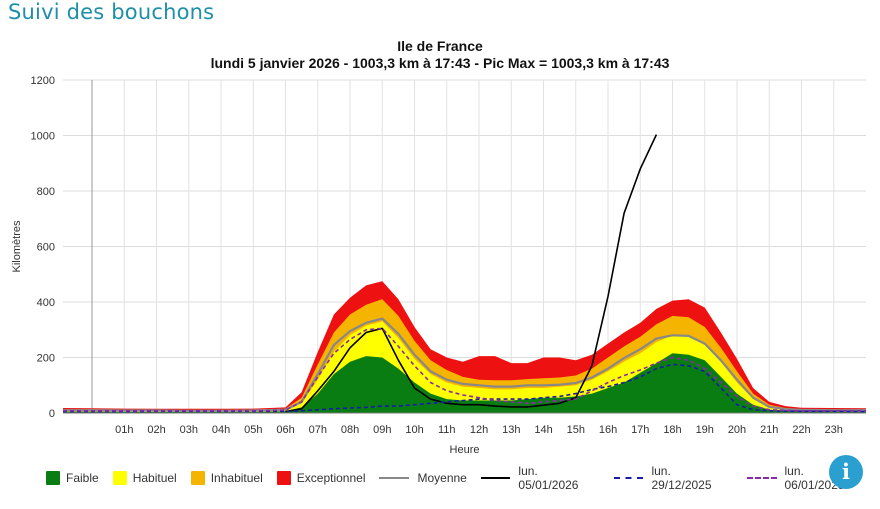 The image size is (880, 509). Describe the element at coordinates (447, 430) in the screenshot. I see `x-tick-label: 11h` at that location.